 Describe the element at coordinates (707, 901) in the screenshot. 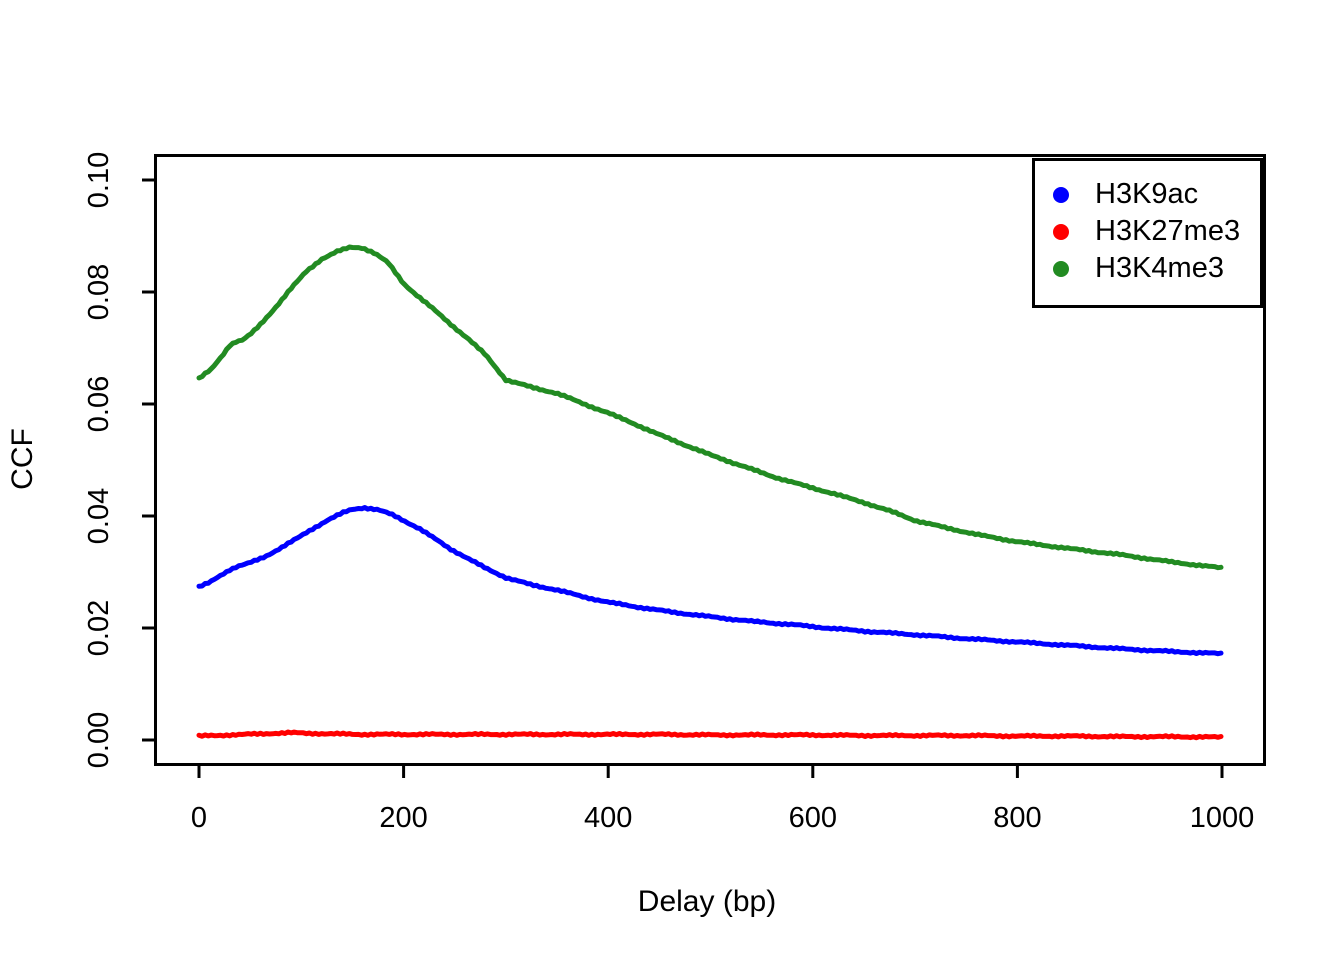

I see `x-axis-title: Delay (bp)` at that location.